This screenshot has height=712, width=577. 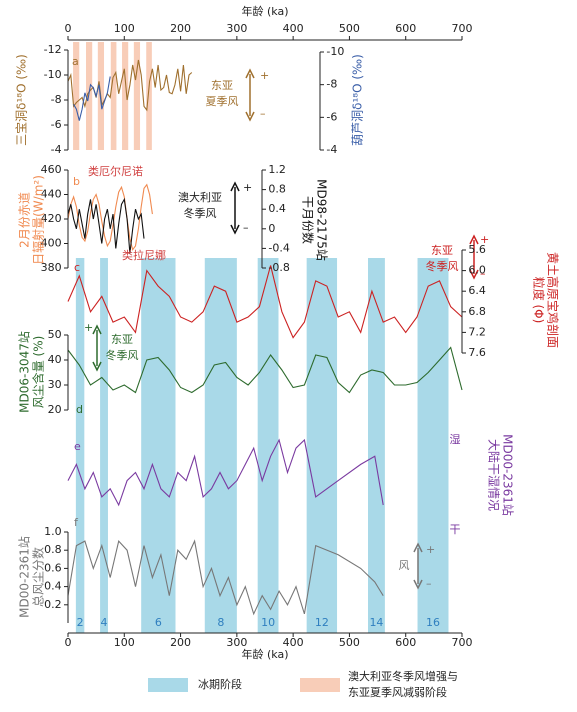 What do you see at coordinates (265, 654) in the screenshot?
I see `x-axis-title-bottom: 年龄 (ka)` at bounding box center [265, 654].